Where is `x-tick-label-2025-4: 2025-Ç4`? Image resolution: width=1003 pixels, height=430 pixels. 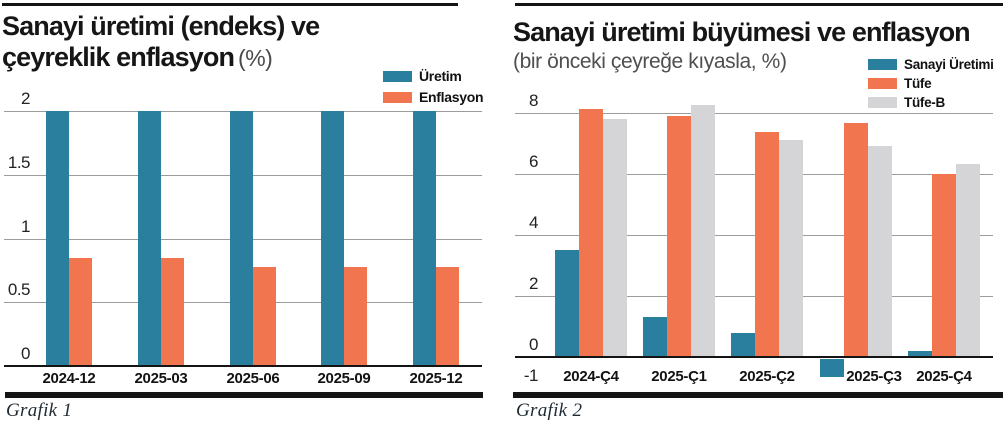
x-tick-label-2025-4: 2025-Ç4 is located at coordinates (944, 376).